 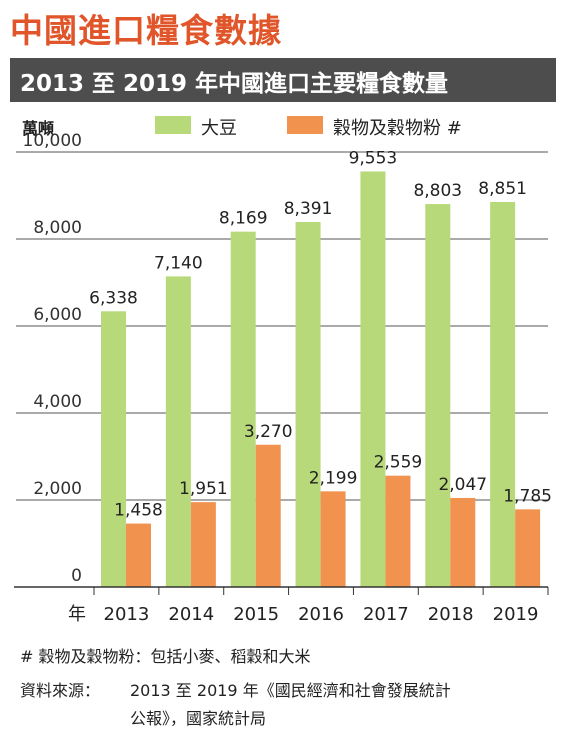 I want to click on data-label: 8,851, so click(x=502, y=189).